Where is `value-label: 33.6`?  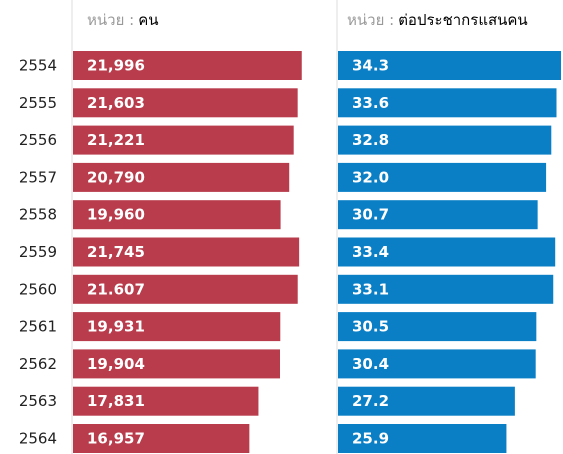 value-label: 33.6 is located at coordinates (370, 103).